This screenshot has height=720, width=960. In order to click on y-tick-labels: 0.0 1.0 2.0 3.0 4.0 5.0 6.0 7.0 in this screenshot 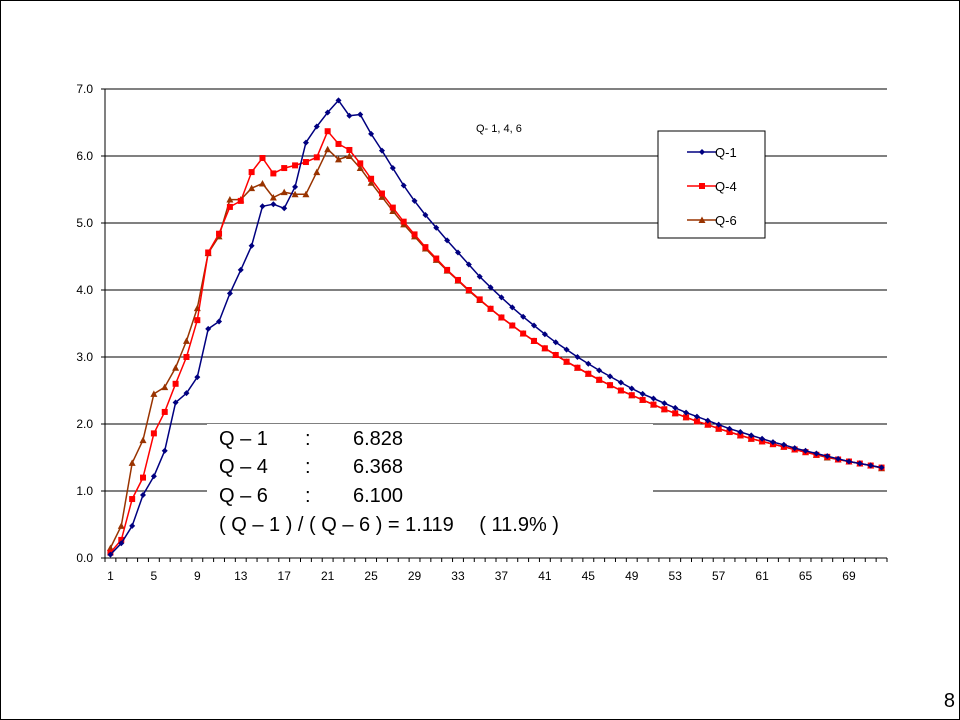, I will do `click(84, 323)`.